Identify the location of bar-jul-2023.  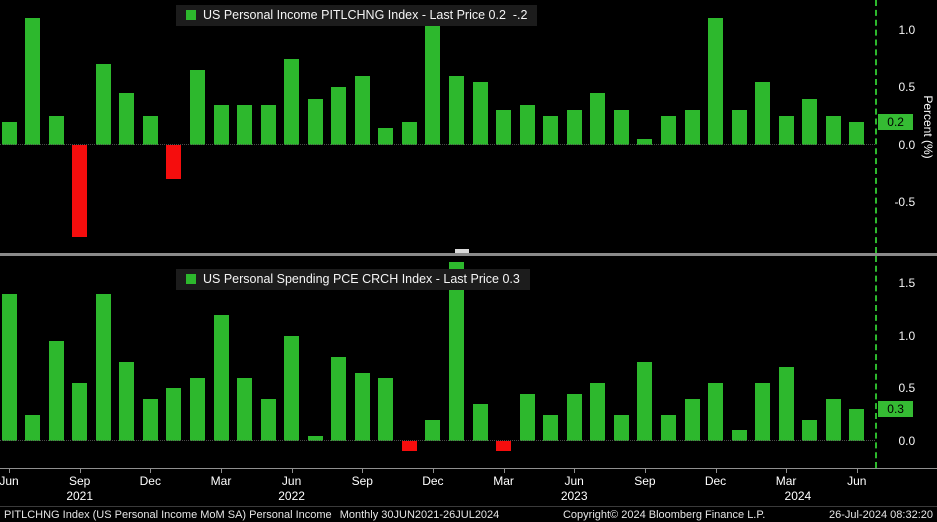
(598, 412).